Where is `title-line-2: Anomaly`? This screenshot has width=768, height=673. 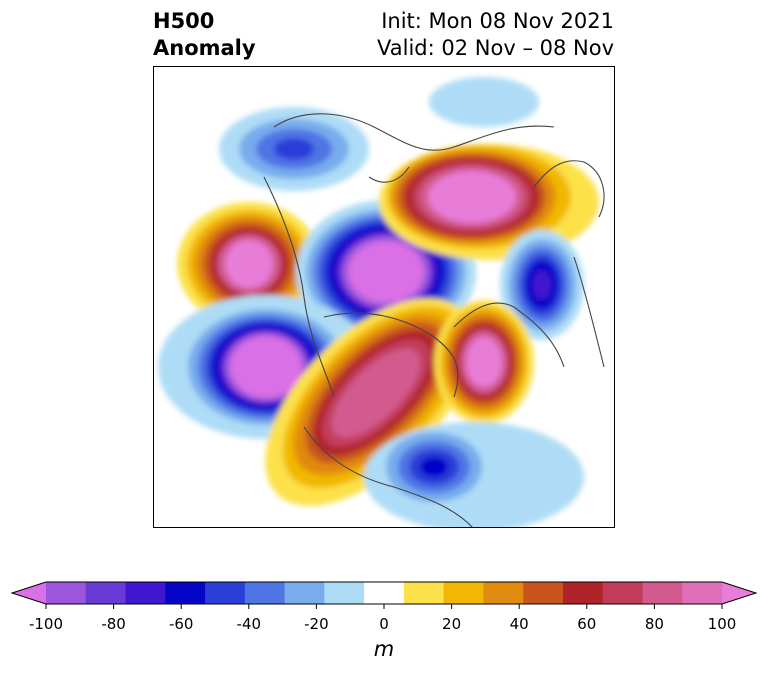
title-line-2: Anomaly is located at coordinates (204, 48).